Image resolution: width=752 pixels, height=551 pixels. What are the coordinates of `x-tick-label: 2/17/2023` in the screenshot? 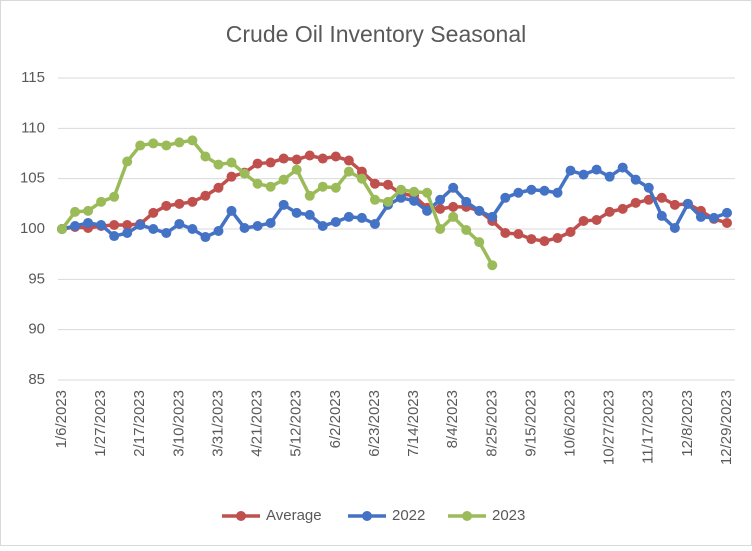 It's located at (139, 423).